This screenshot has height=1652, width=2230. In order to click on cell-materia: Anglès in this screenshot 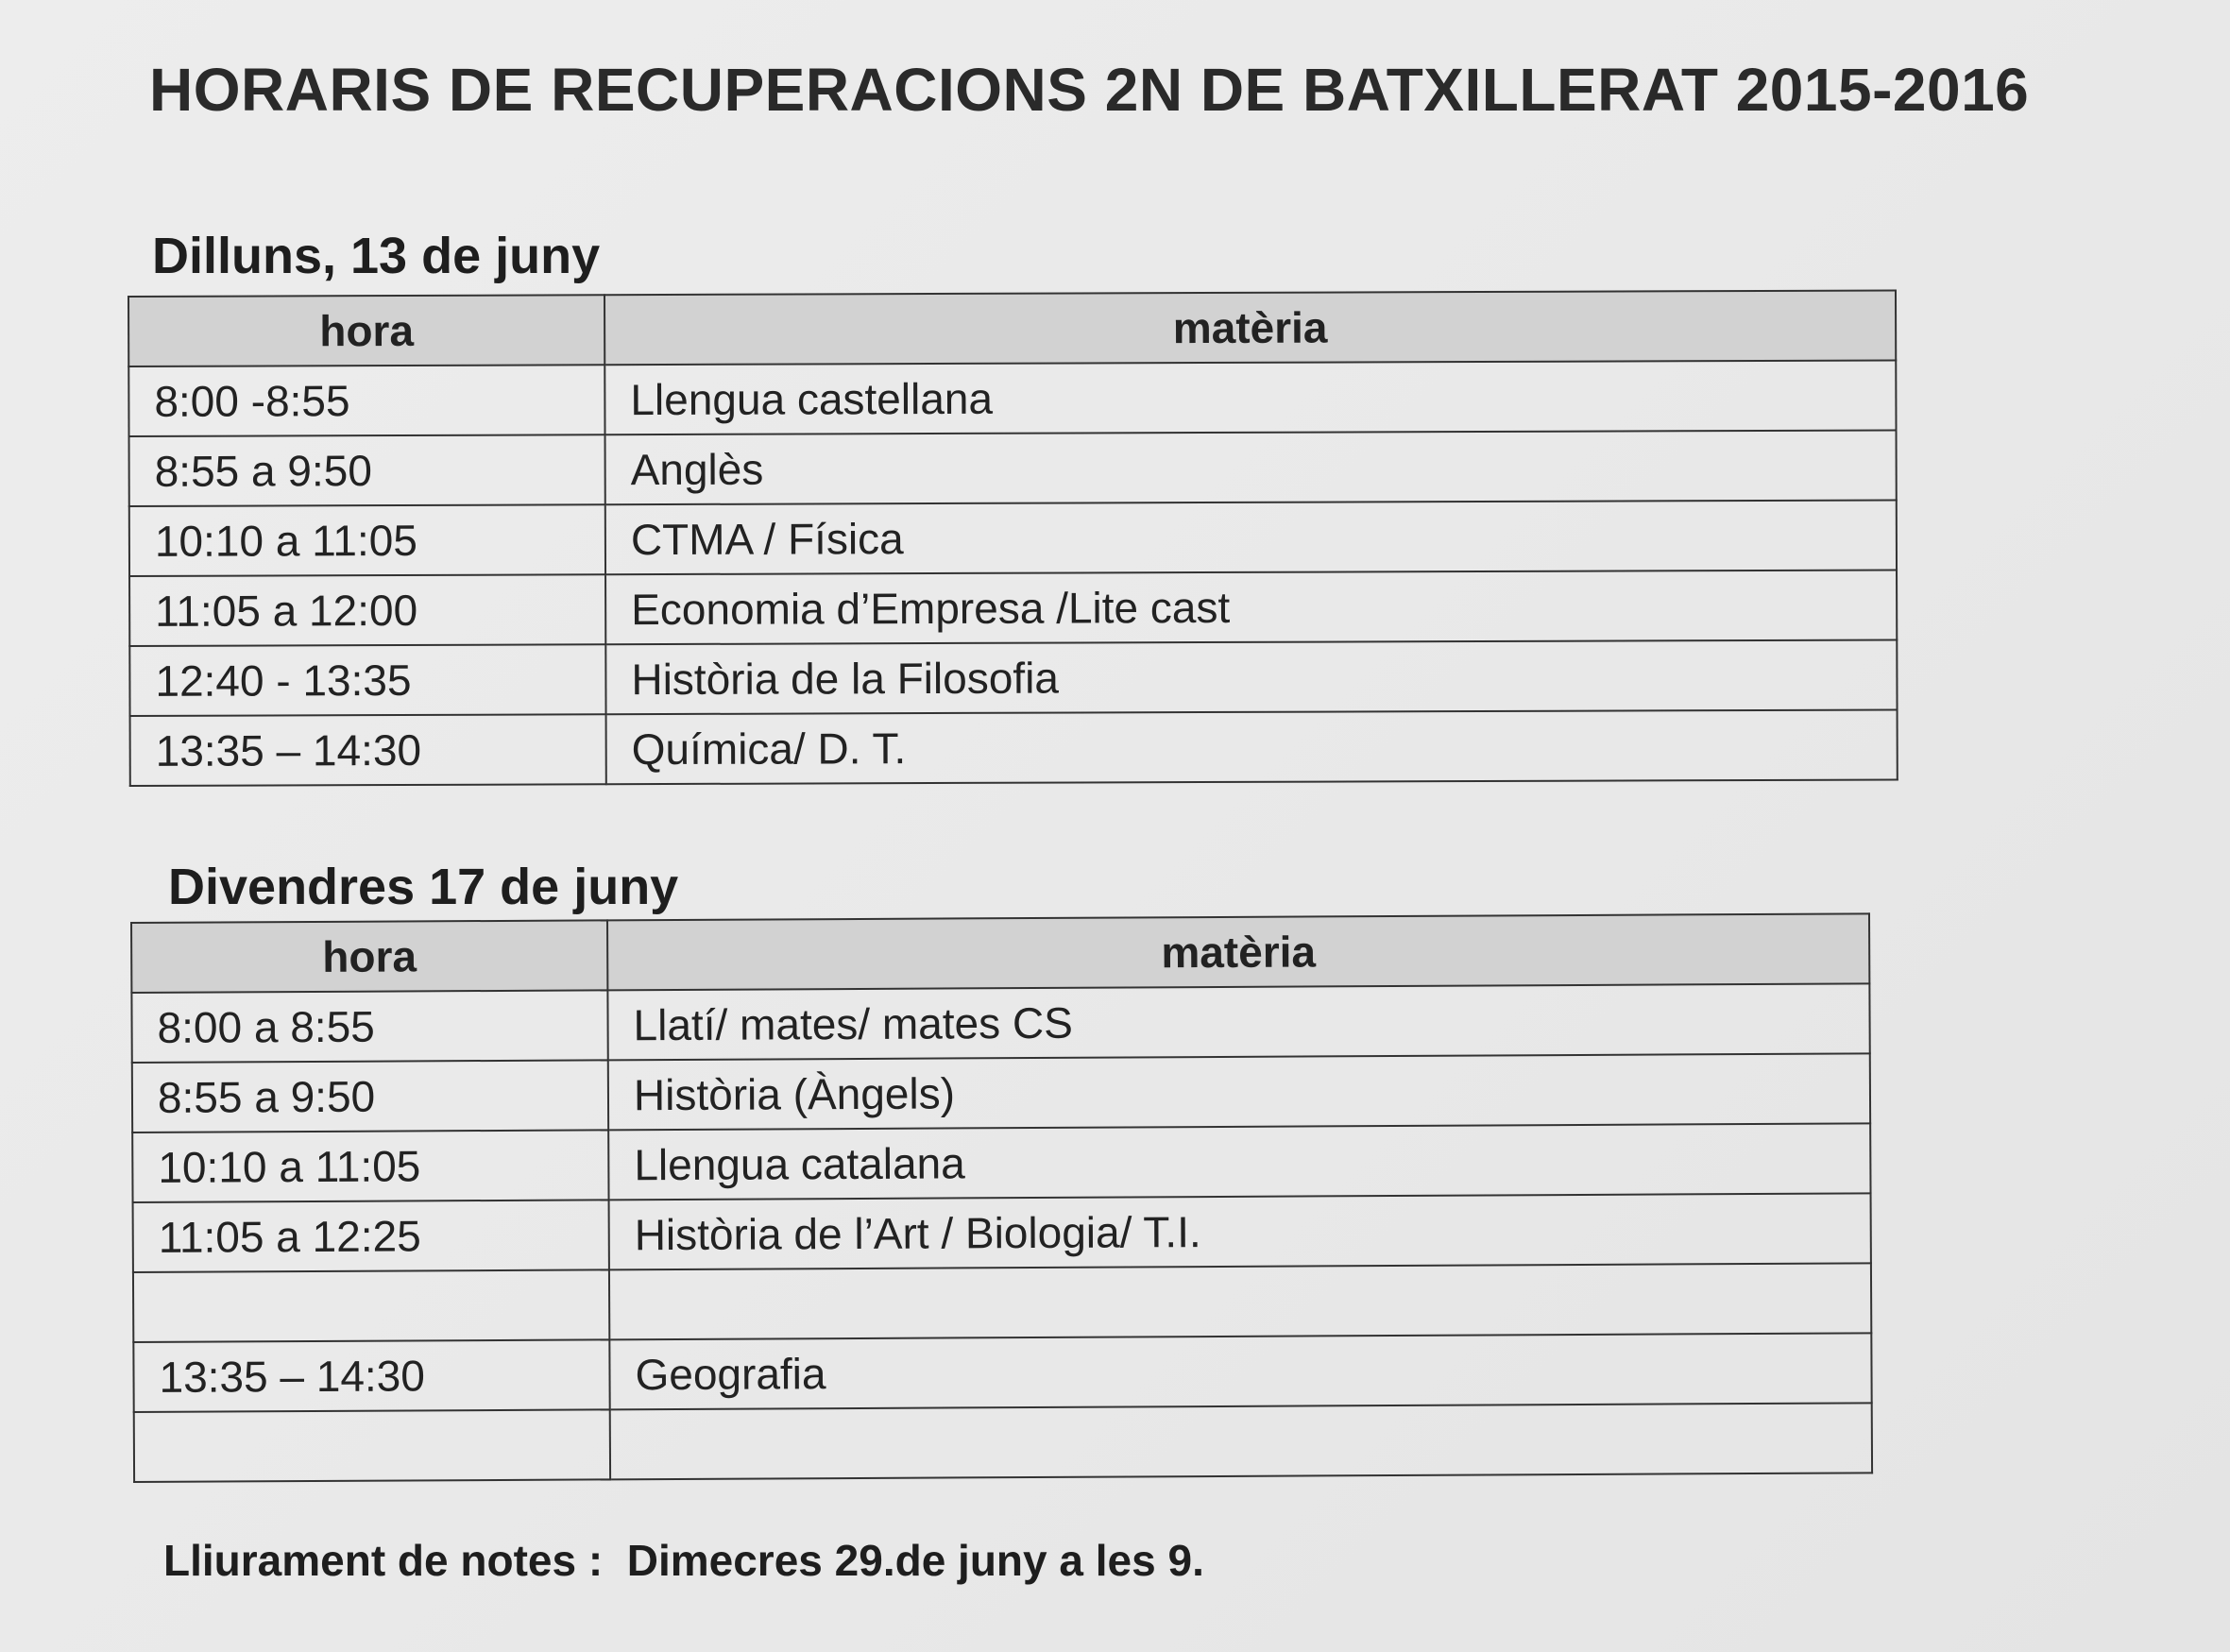, I will do `click(1250, 467)`.